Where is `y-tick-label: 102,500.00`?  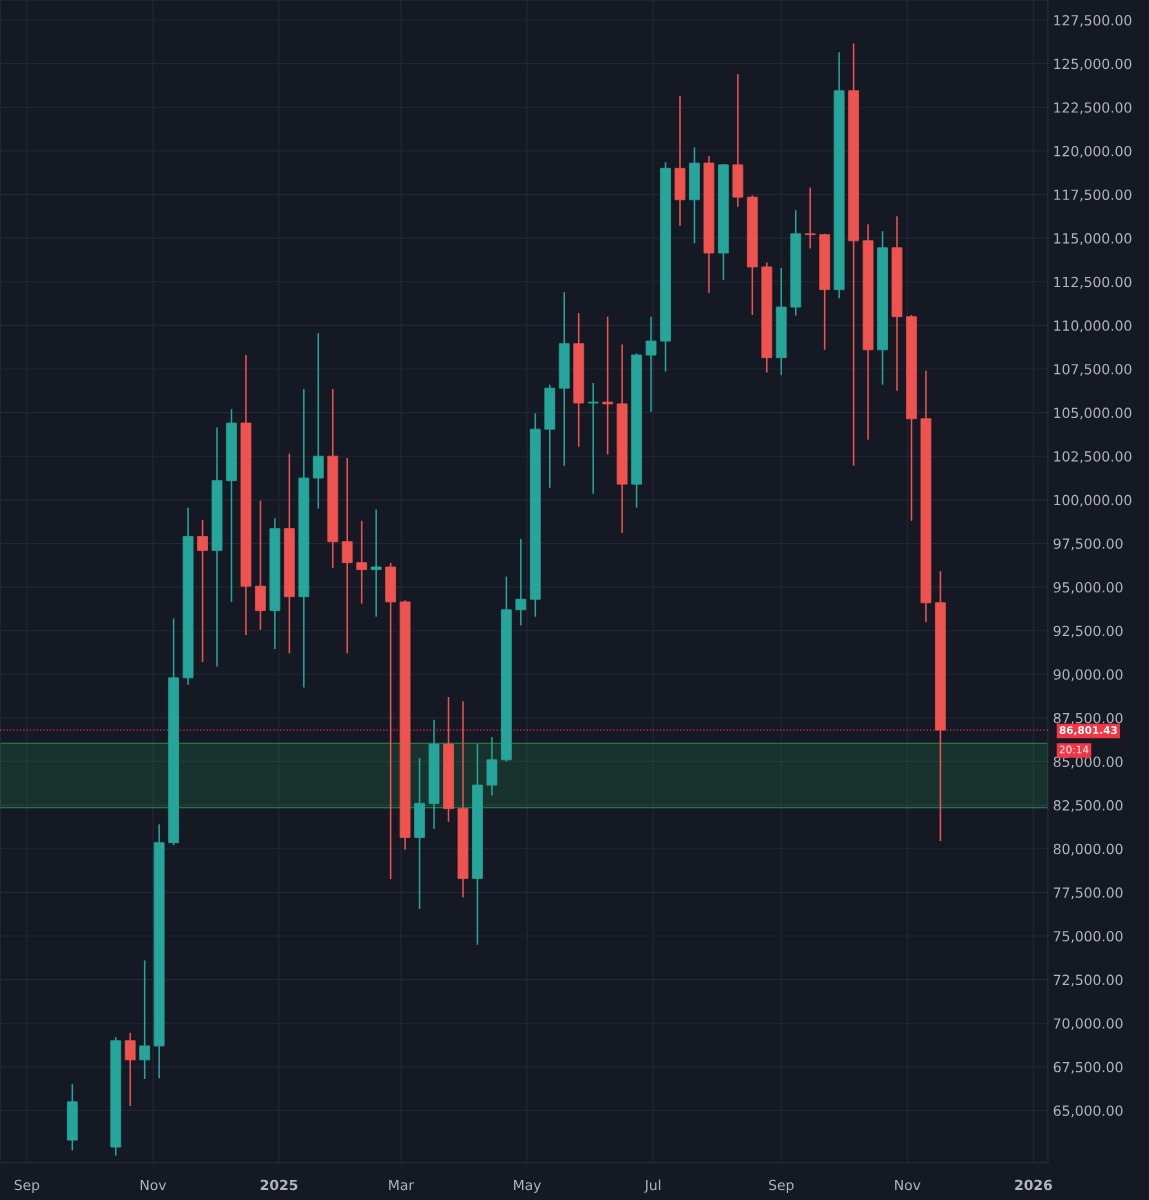 y-tick-label: 102,500.00 is located at coordinates (1093, 457).